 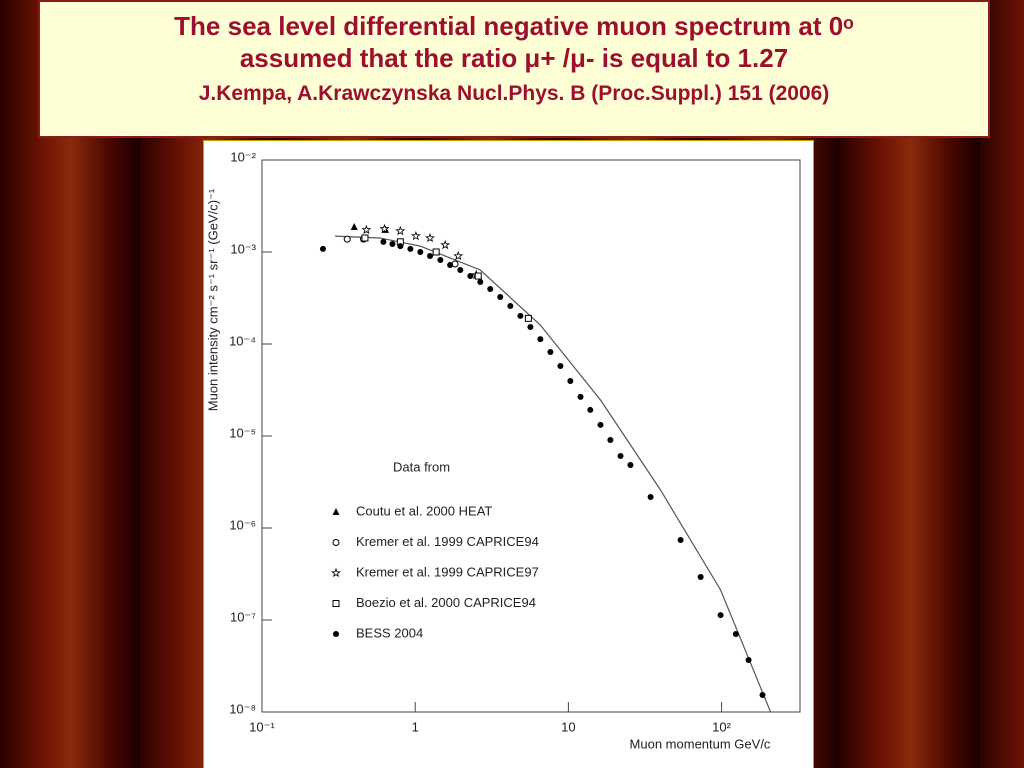 What do you see at coordinates (262, 726) in the screenshot?
I see `x-tick-label: 10⁻¹` at bounding box center [262, 726].